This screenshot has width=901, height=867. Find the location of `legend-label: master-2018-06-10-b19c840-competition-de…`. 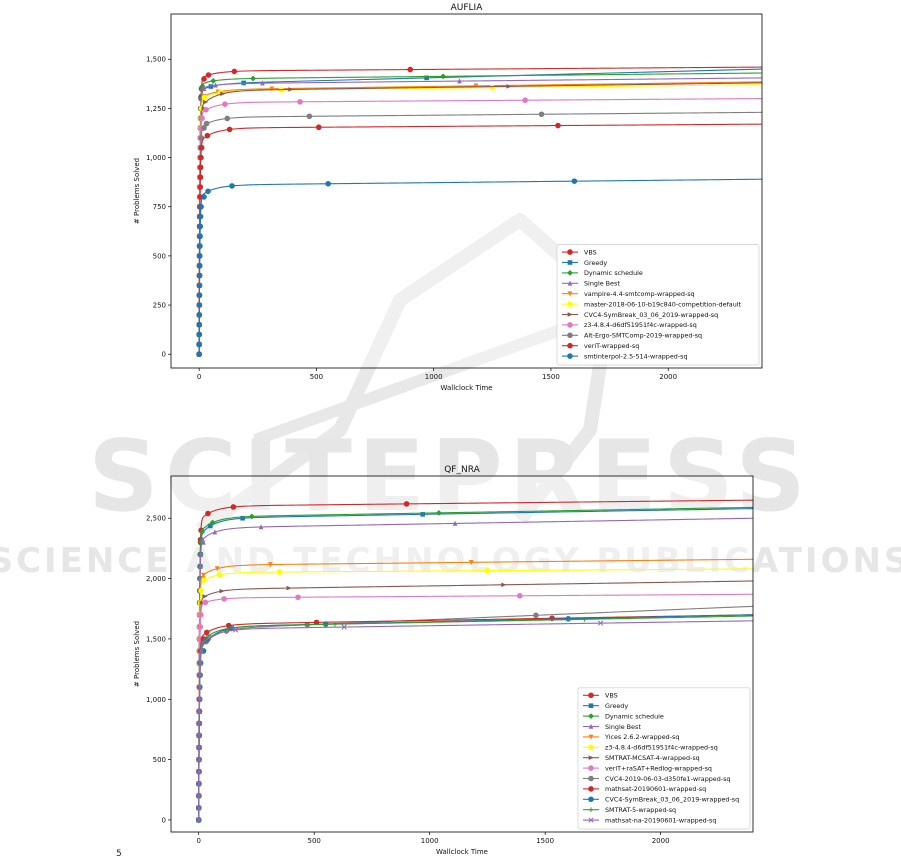

legend-label: master-2018-06-10-b19c840-competition-de… is located at coordinates (663, 304).